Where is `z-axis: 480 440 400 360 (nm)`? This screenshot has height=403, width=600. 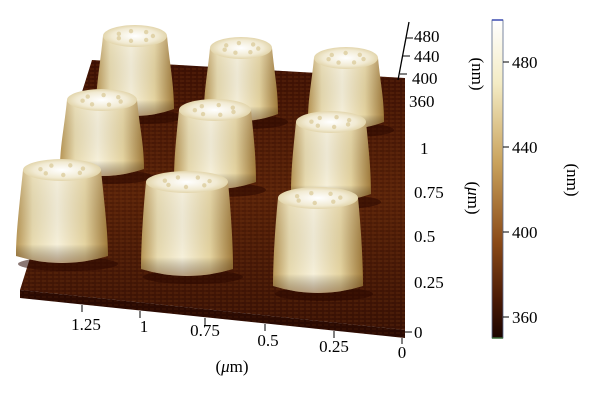 z-axis: 480 440 400 360 (nm) is located at coordinates (442, 66).